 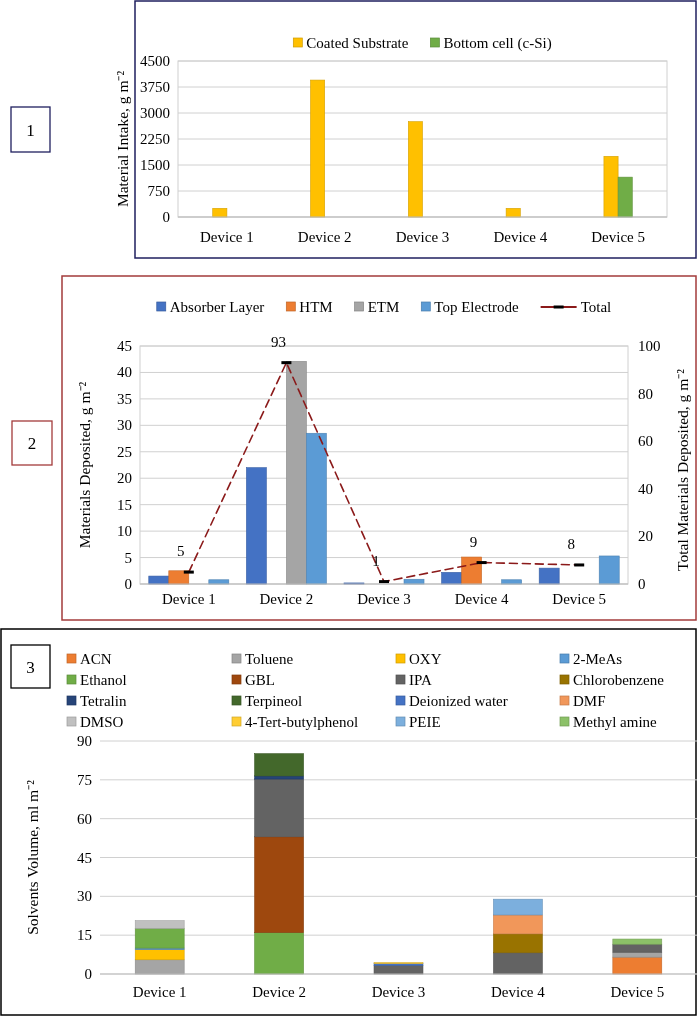 I want to click on legend-label: Methyl amine, so click(x=615, y=722).